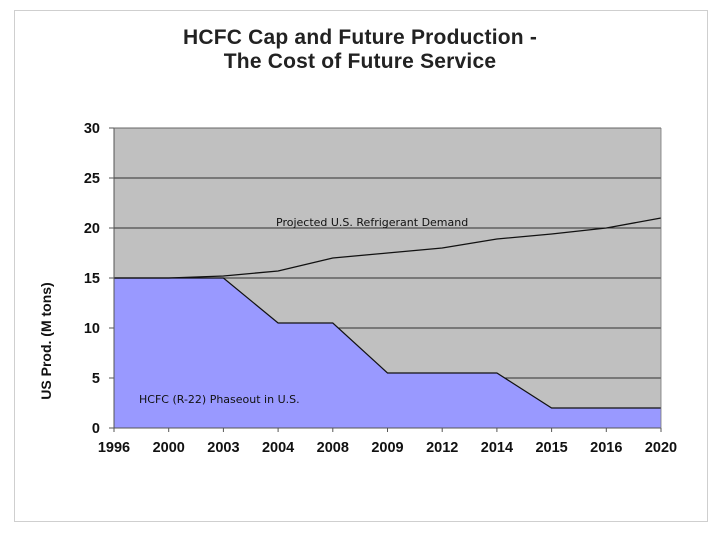  What do you see at coordinates (360, 61) in the screenshot?
I see `chart-subtitle: The Cost of Future Service` at bounding box center [360, 61].